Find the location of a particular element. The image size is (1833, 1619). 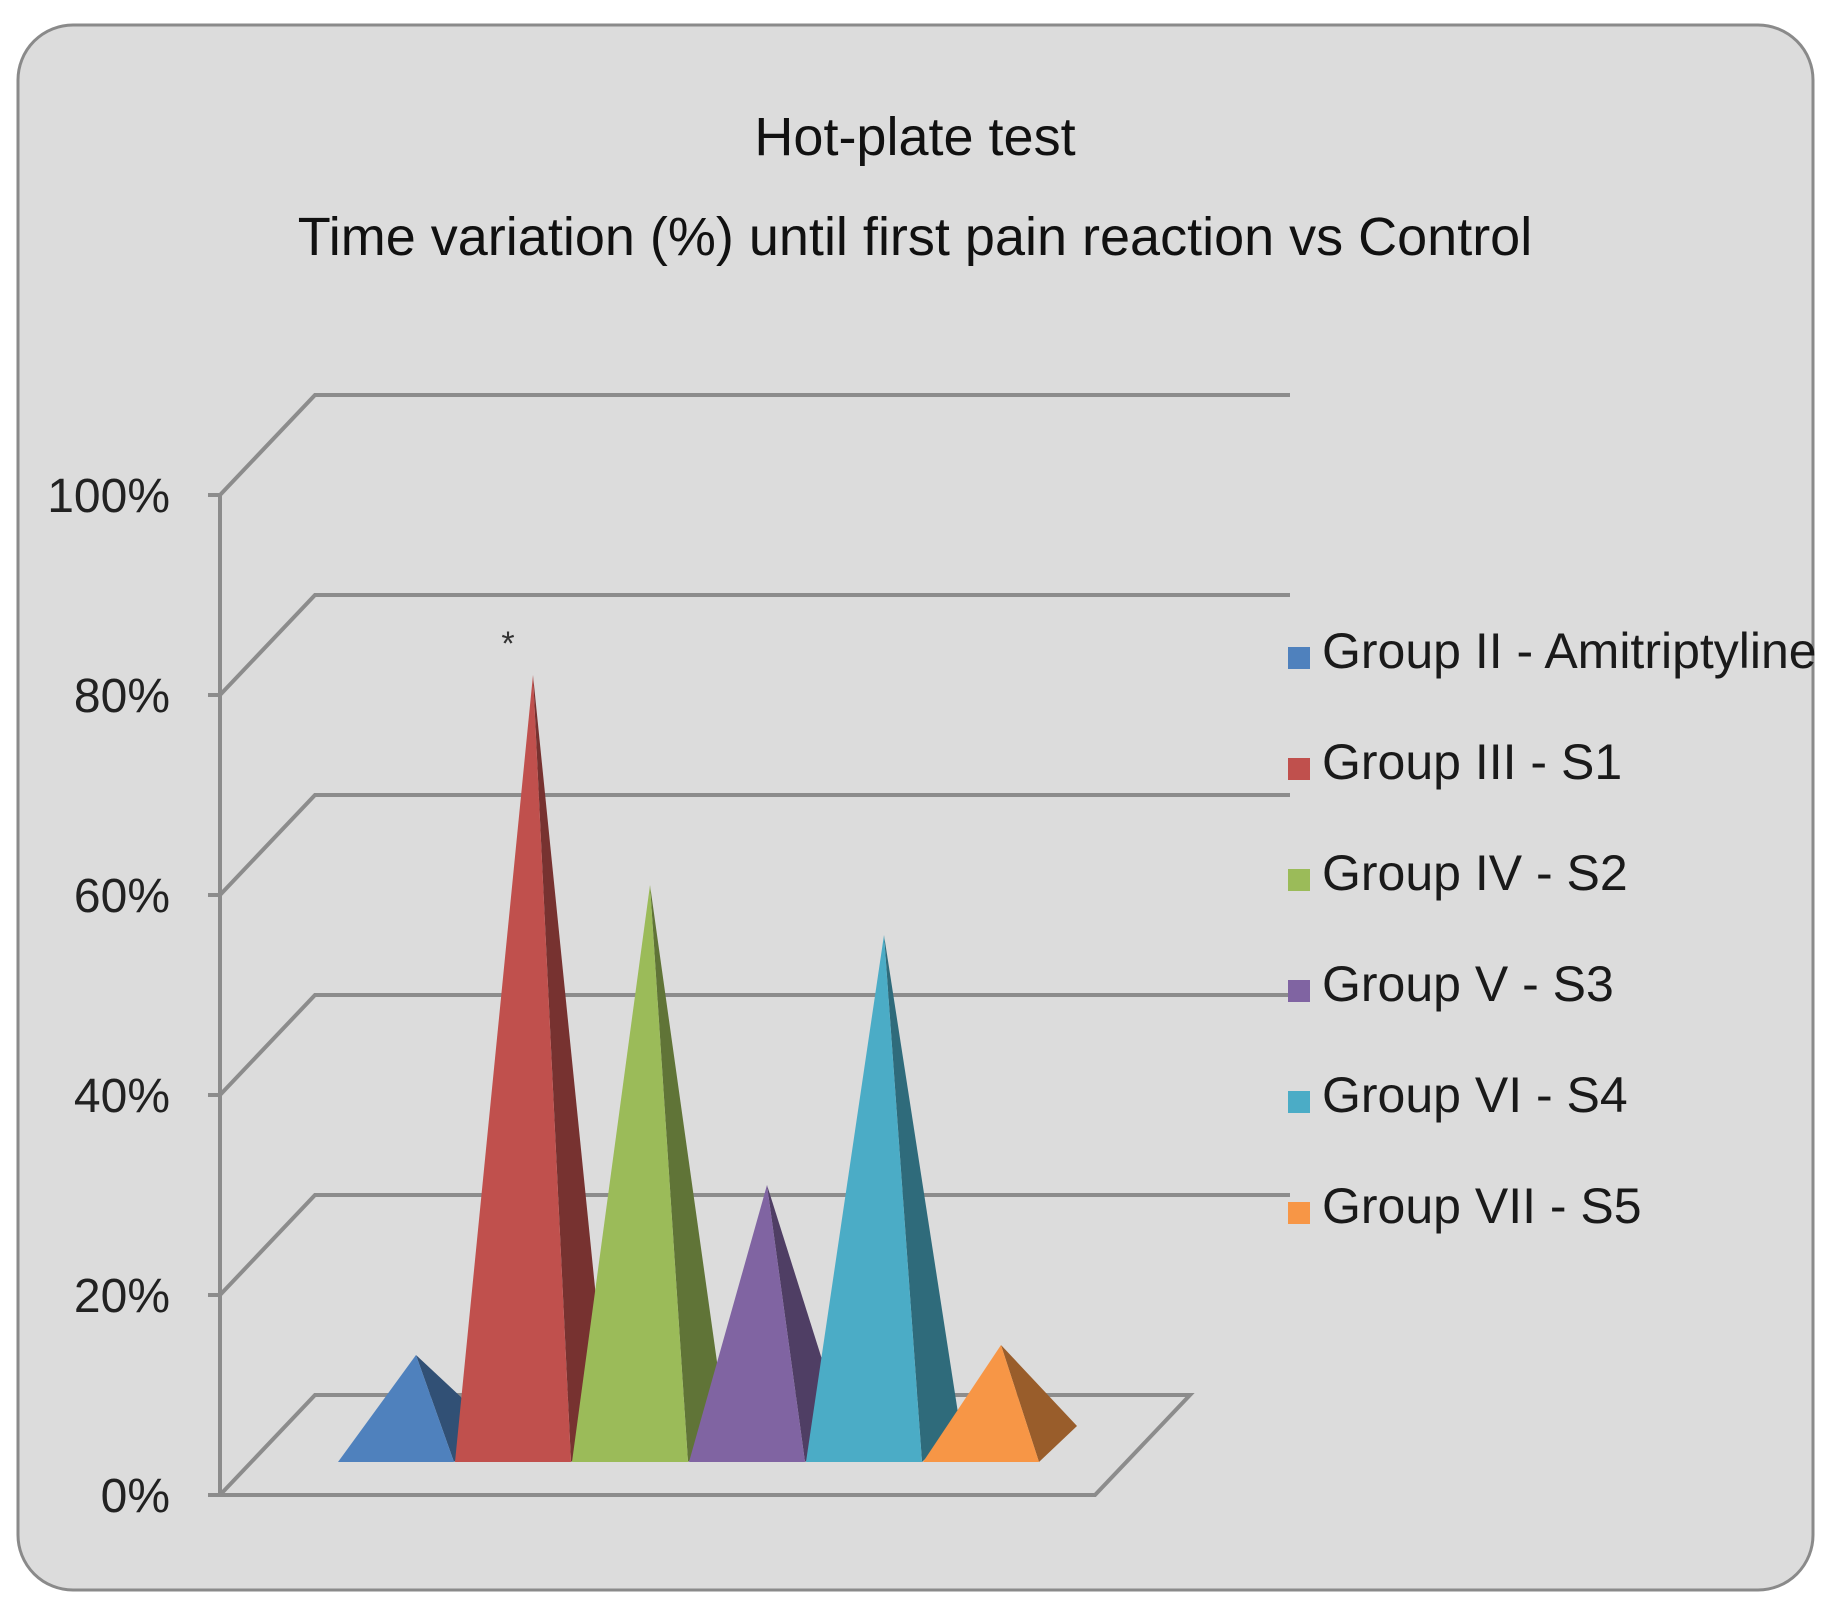

legend-label: Group IV - S2 is located at coordinates (1475, 873).